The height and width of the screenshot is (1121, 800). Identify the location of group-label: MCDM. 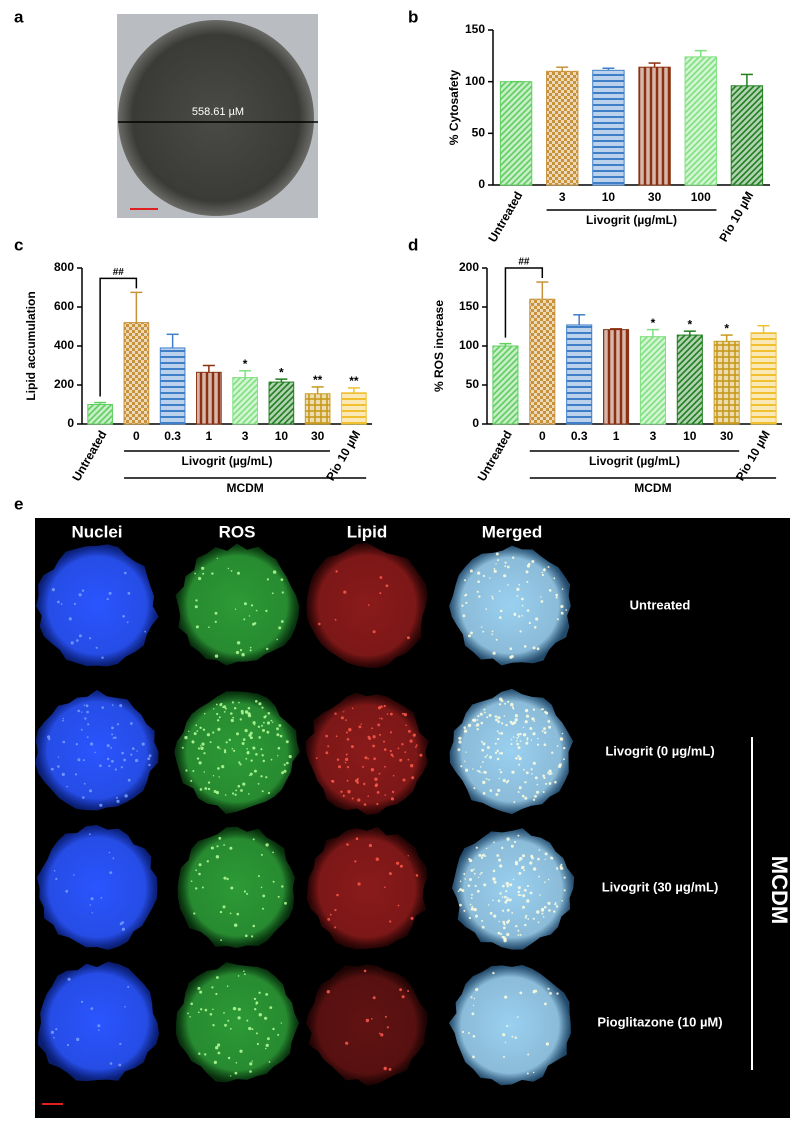
(779, 890).